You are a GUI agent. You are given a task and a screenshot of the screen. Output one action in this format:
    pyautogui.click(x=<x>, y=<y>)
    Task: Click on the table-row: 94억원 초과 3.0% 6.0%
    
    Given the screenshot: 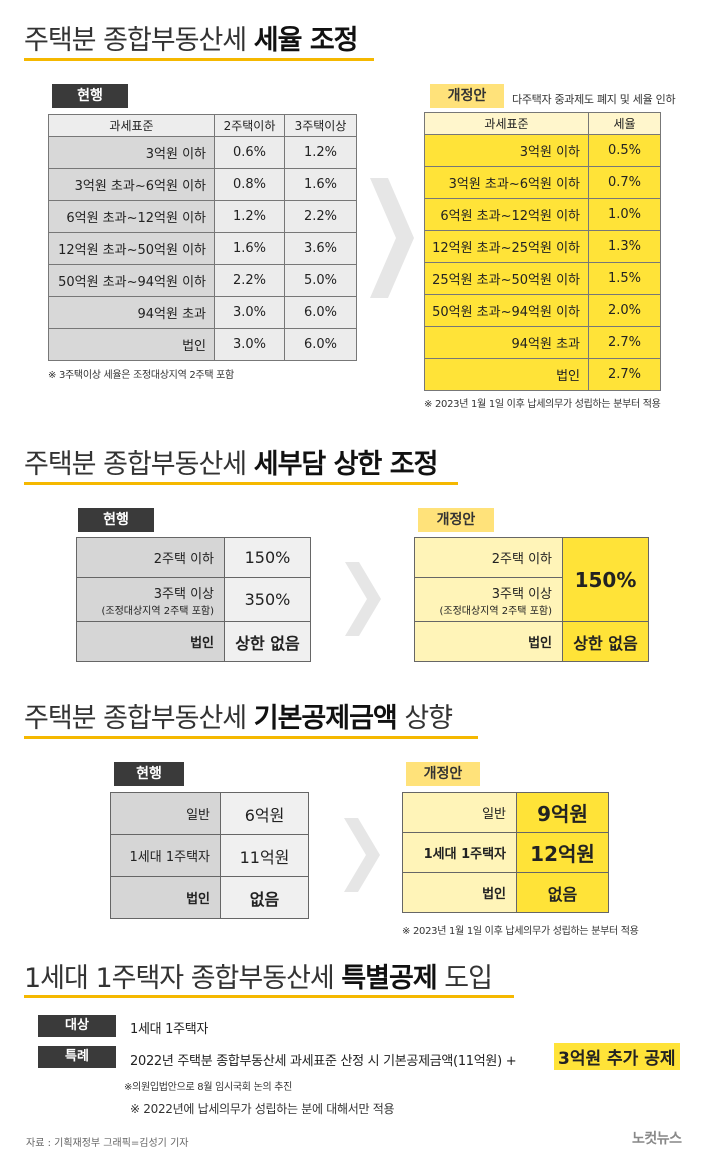 What is the action you would take?
    pyautogui.click(x=202, y=312)
    